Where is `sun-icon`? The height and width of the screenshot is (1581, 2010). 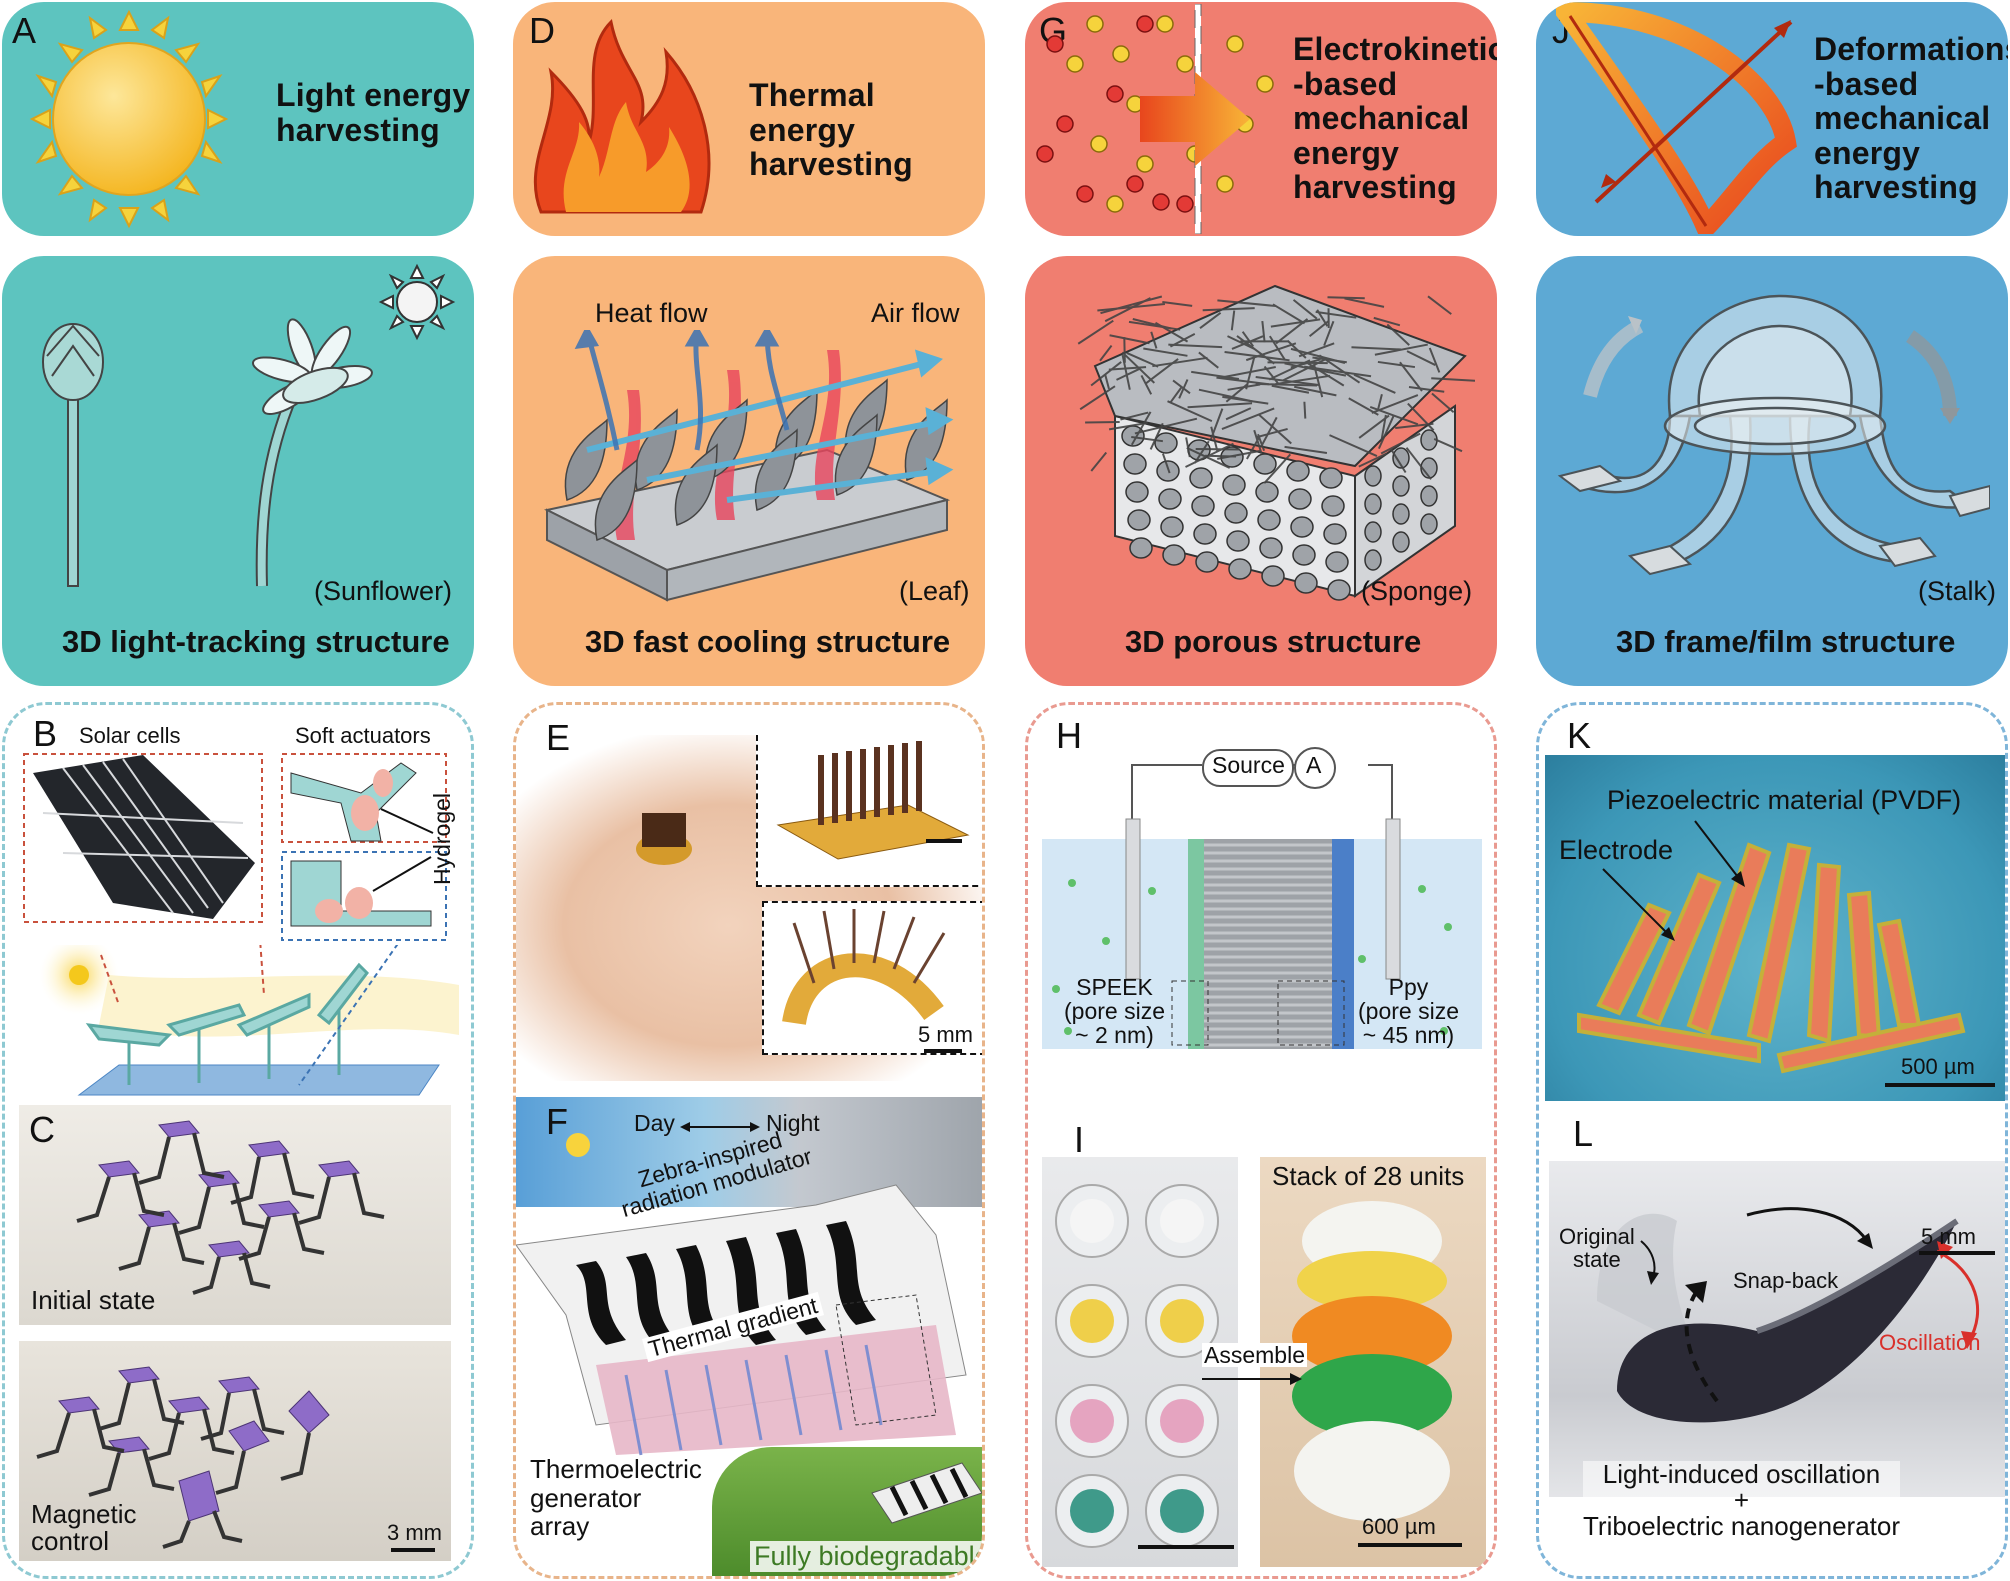
sun-icon is located at coordinates (129, 119).